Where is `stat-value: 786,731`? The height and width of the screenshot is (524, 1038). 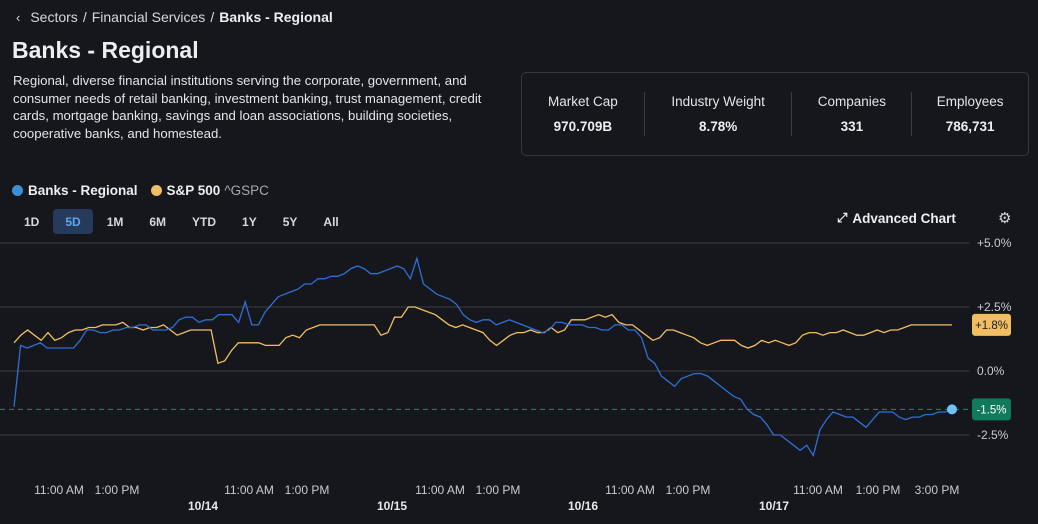 stat-value: 786,731 is located at coordinates (970, 126).